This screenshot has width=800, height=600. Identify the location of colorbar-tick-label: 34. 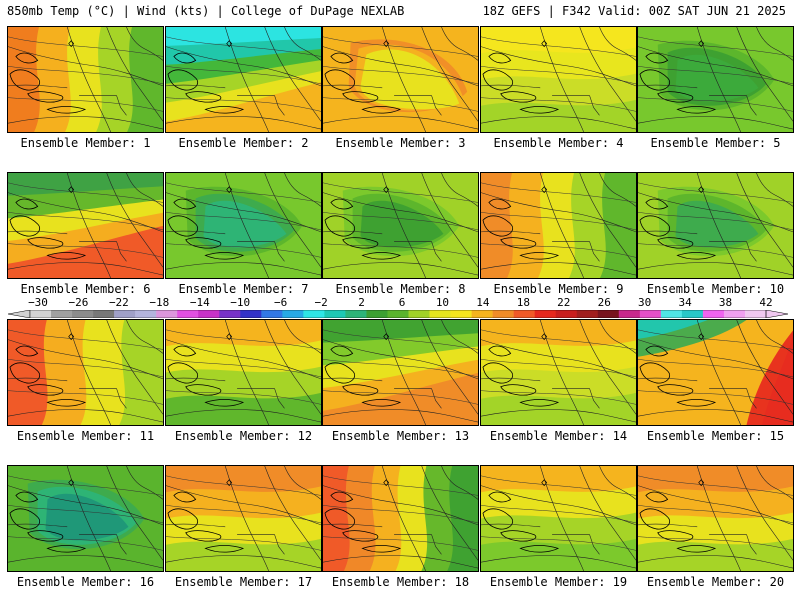
(685, 302).